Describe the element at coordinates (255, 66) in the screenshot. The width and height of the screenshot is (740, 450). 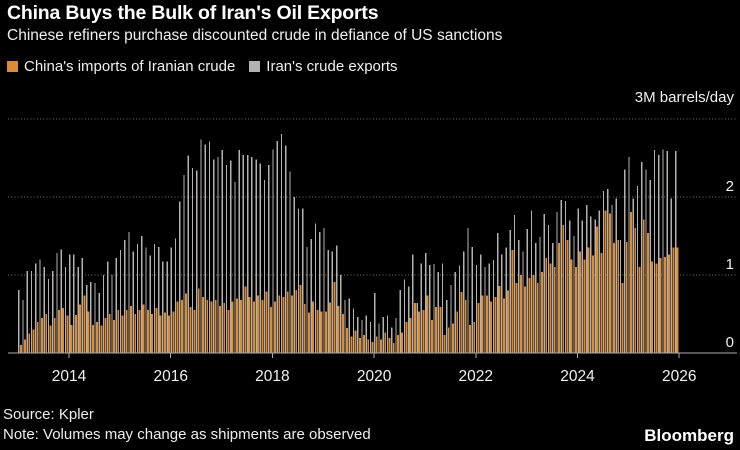
I see `gray-swatch-icon` at that location.